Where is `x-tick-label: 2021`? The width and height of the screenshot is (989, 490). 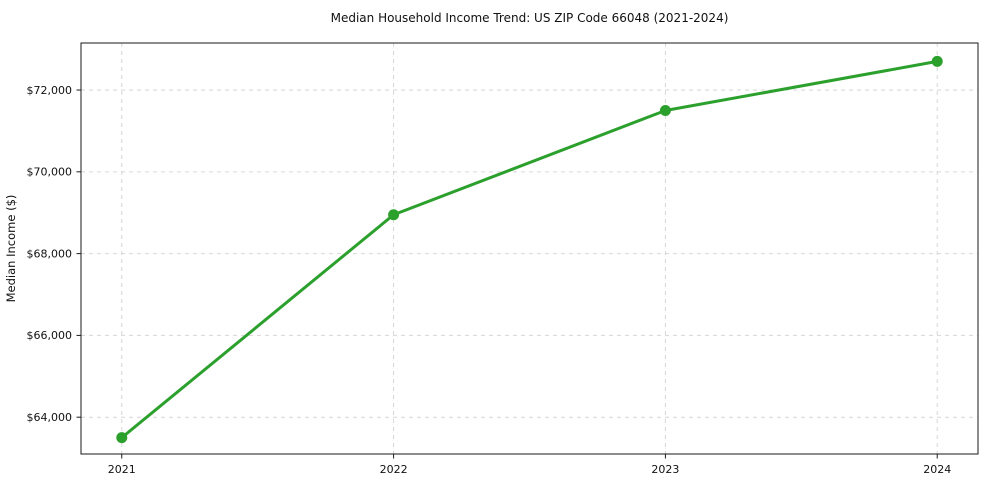
x-tick-label: 2021 is located at coordinates (122, 469).